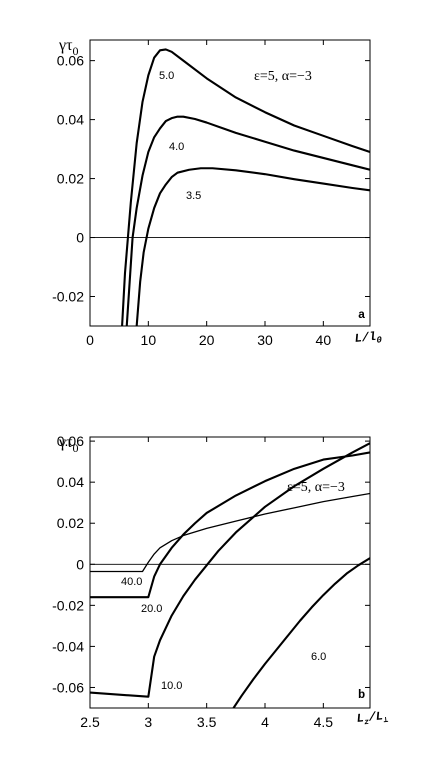 This screenshot has width=436, height=763. What do you see at coordinates (207, 340) in the screenshot?
I see `x-tick-label: 20` at bounding box center [207, 340].